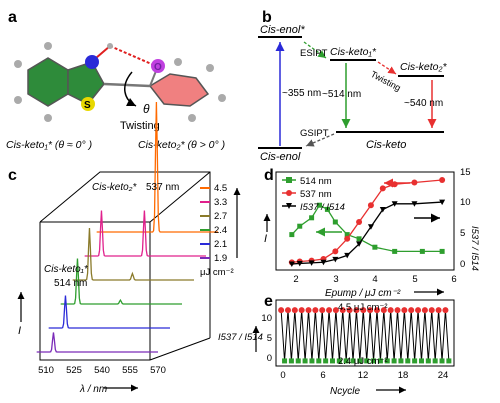 The height and width of the screenshot is (403, 500). I want to click on svg-text: Epump / μJ cm⁻², so click(363, 293).